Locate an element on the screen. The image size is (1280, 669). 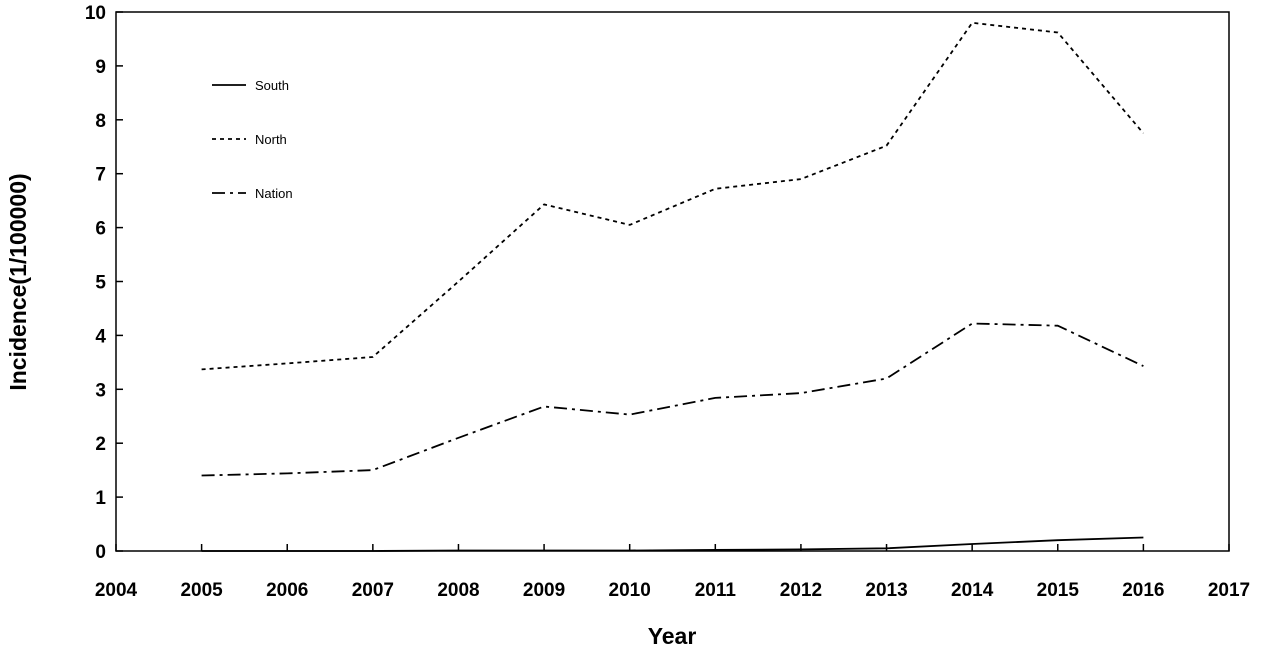
legend-label-north: North is located at coordinates (271, 139).